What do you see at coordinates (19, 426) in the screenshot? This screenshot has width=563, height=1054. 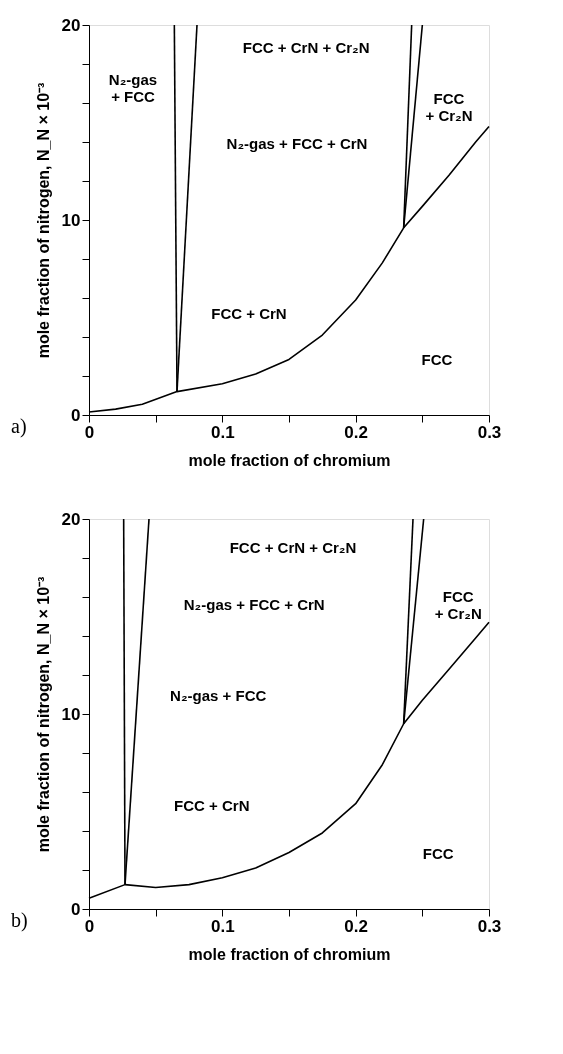 I see `text: a)` at bounding box center [19, 426].